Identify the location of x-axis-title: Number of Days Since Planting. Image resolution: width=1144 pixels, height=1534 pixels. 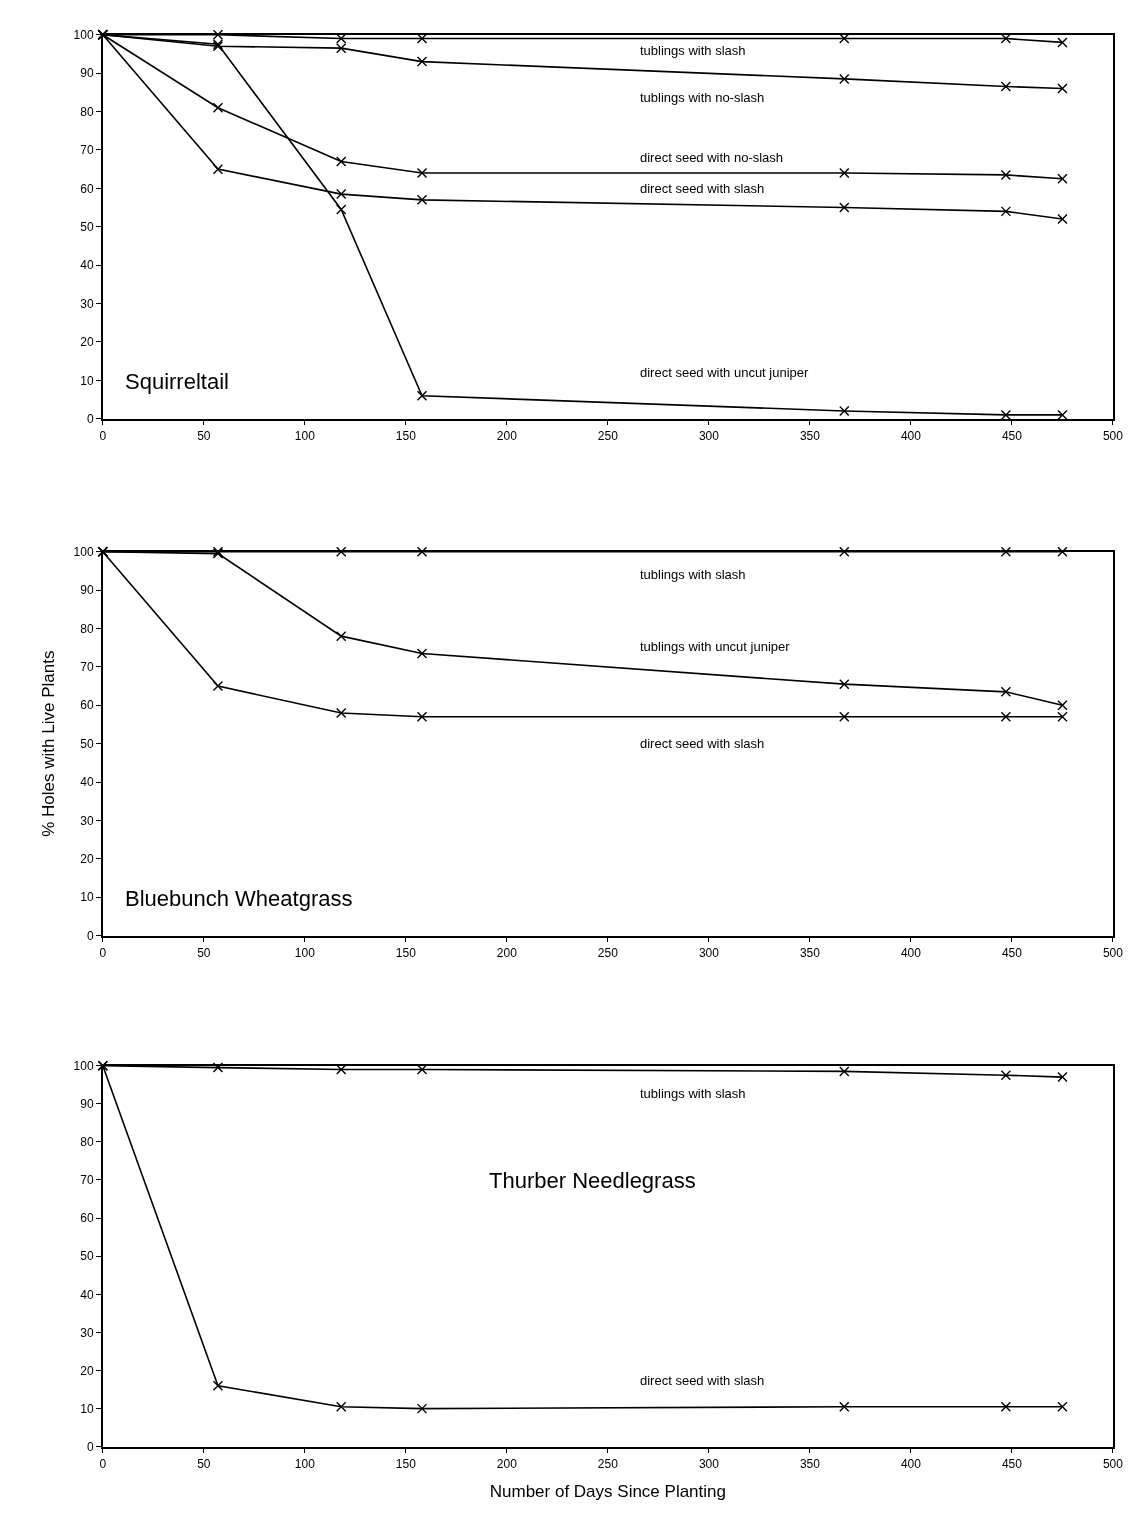
(607, 1491).